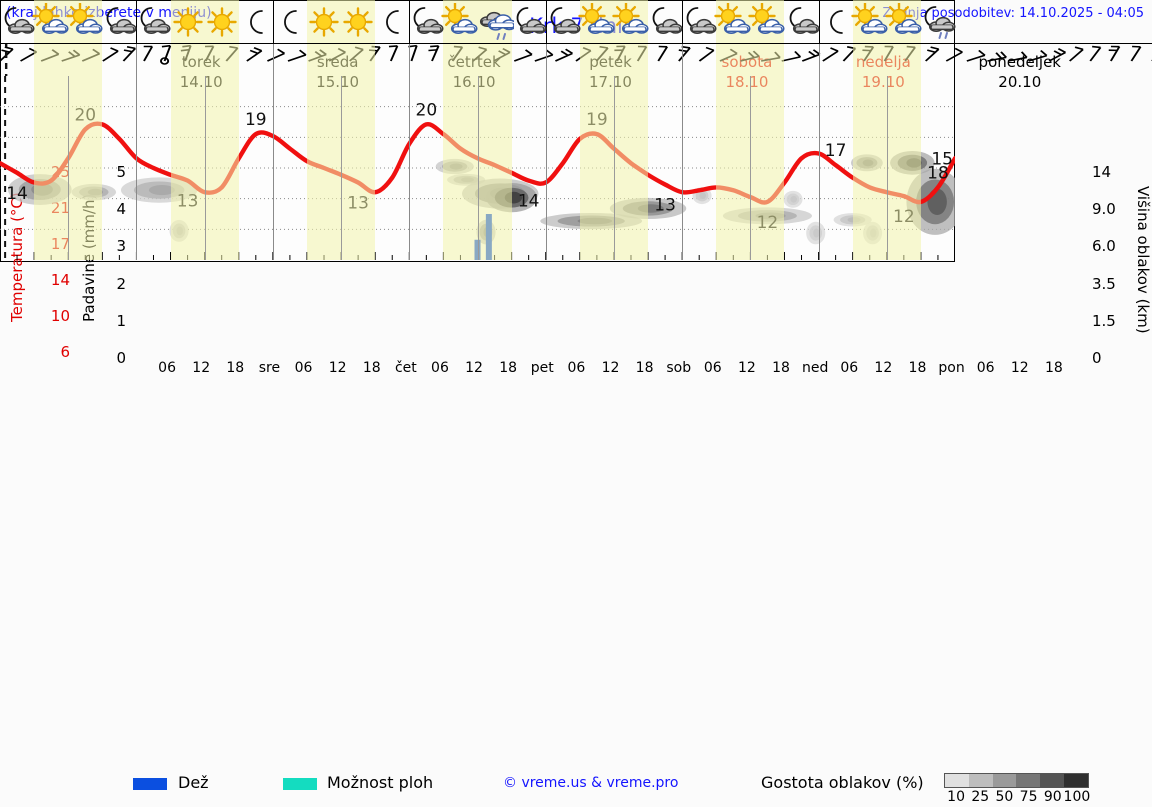  What do you see at coordinates (842, 782) in the screenshot?
I see `cloud-density-legend-title: Gostota oblakov (%)` at bounding box center [842, 782].